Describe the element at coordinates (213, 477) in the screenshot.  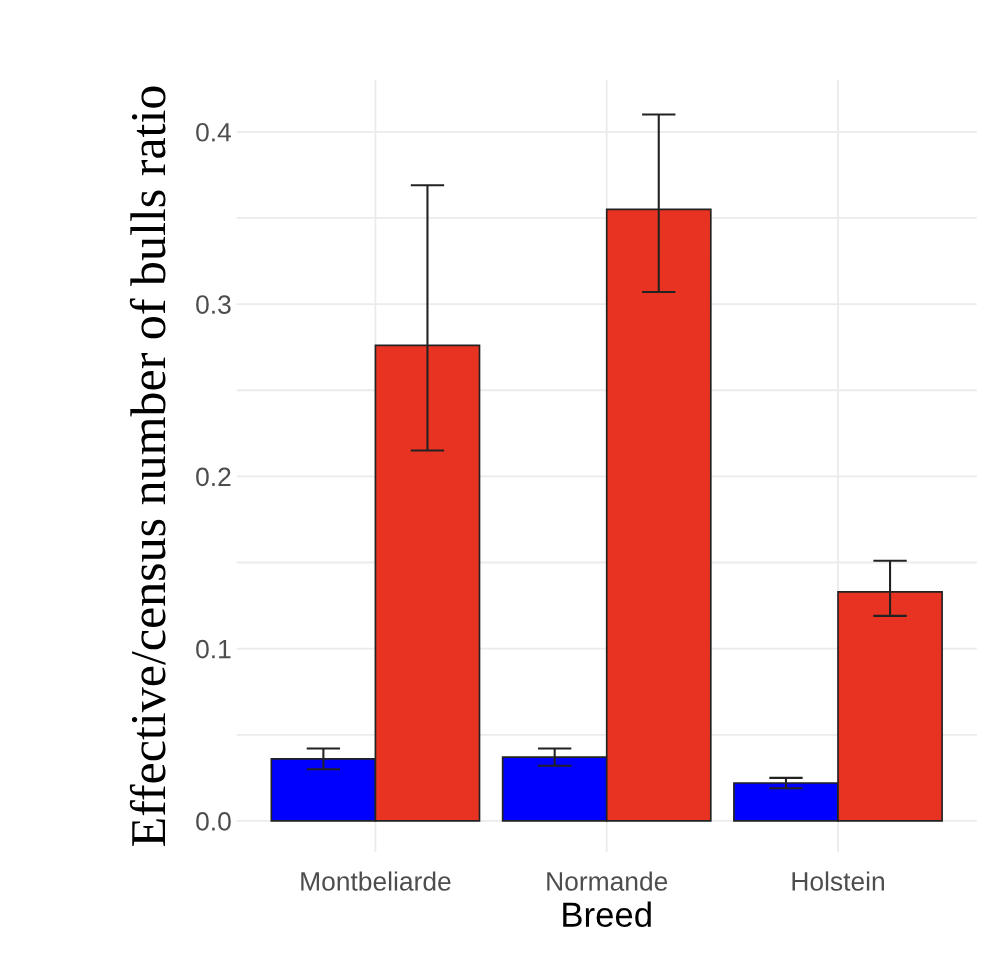
I see `y-tick-label: 0.2` at that location.